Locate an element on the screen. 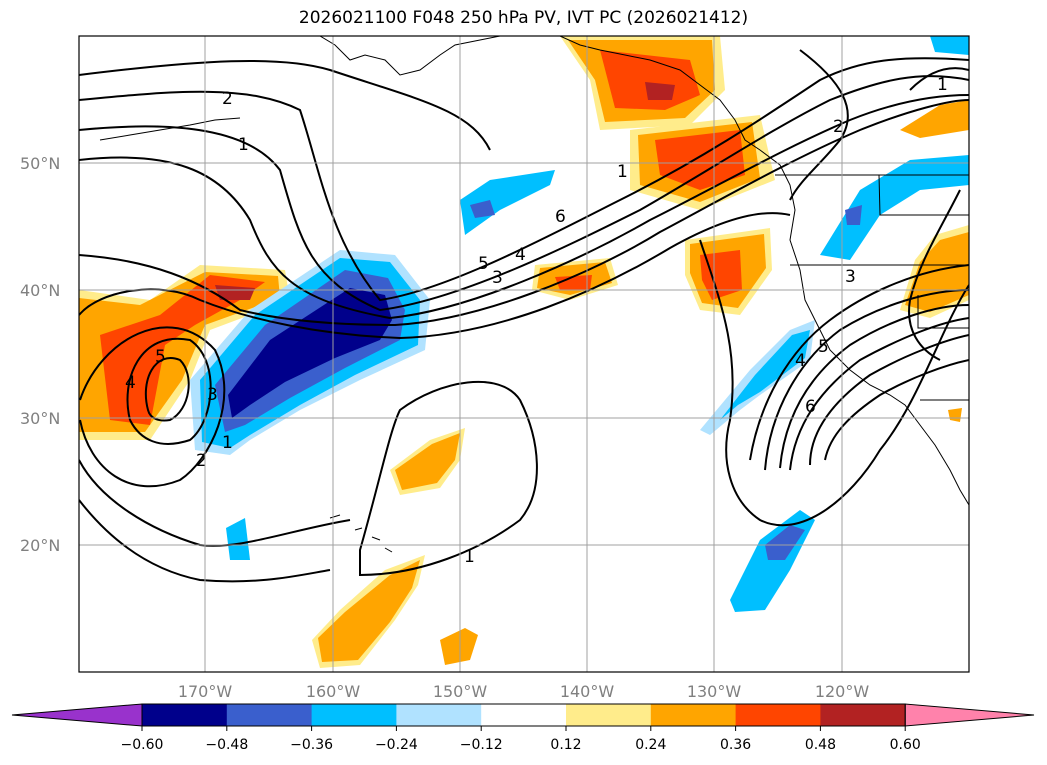 This screenshot has height=765, width=1047. lon-label: 130°W is located at coordinates (714, 691).